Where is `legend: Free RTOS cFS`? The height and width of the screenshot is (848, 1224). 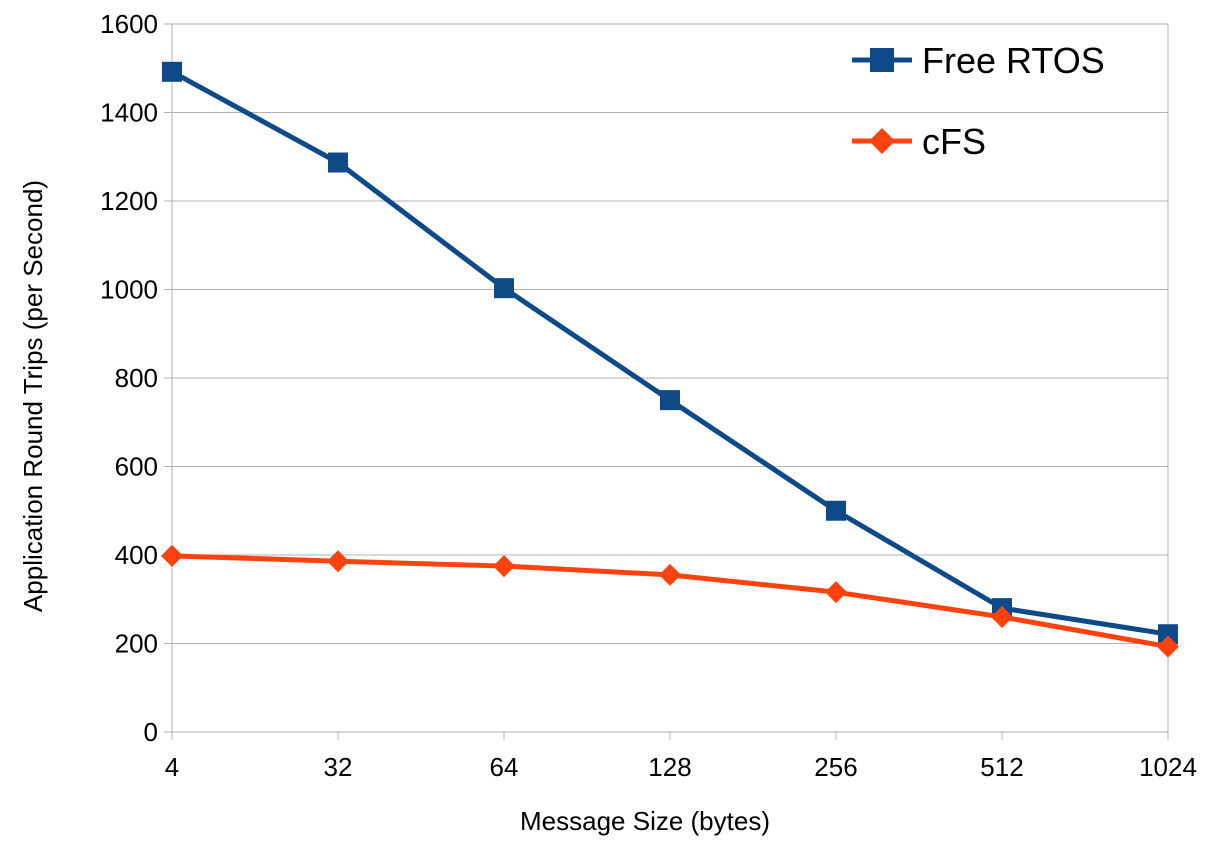
legend: Free RTOS cFS is located at coordinates (978, 101).